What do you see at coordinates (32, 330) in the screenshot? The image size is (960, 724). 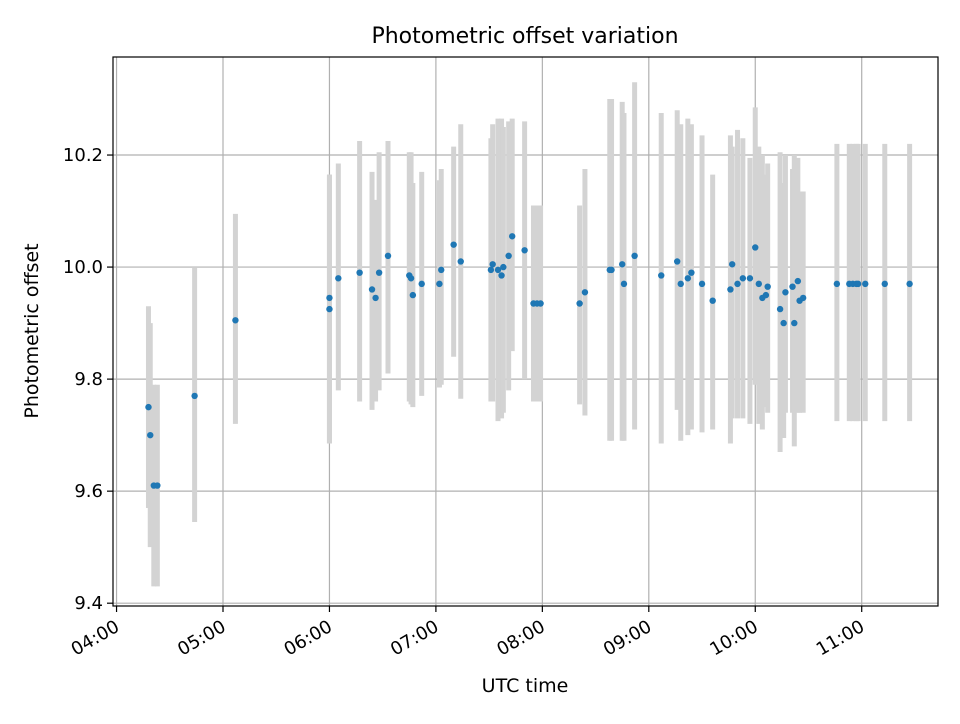 I see `y-axis-label: Photometric offset` at bounding box center [32, 330].